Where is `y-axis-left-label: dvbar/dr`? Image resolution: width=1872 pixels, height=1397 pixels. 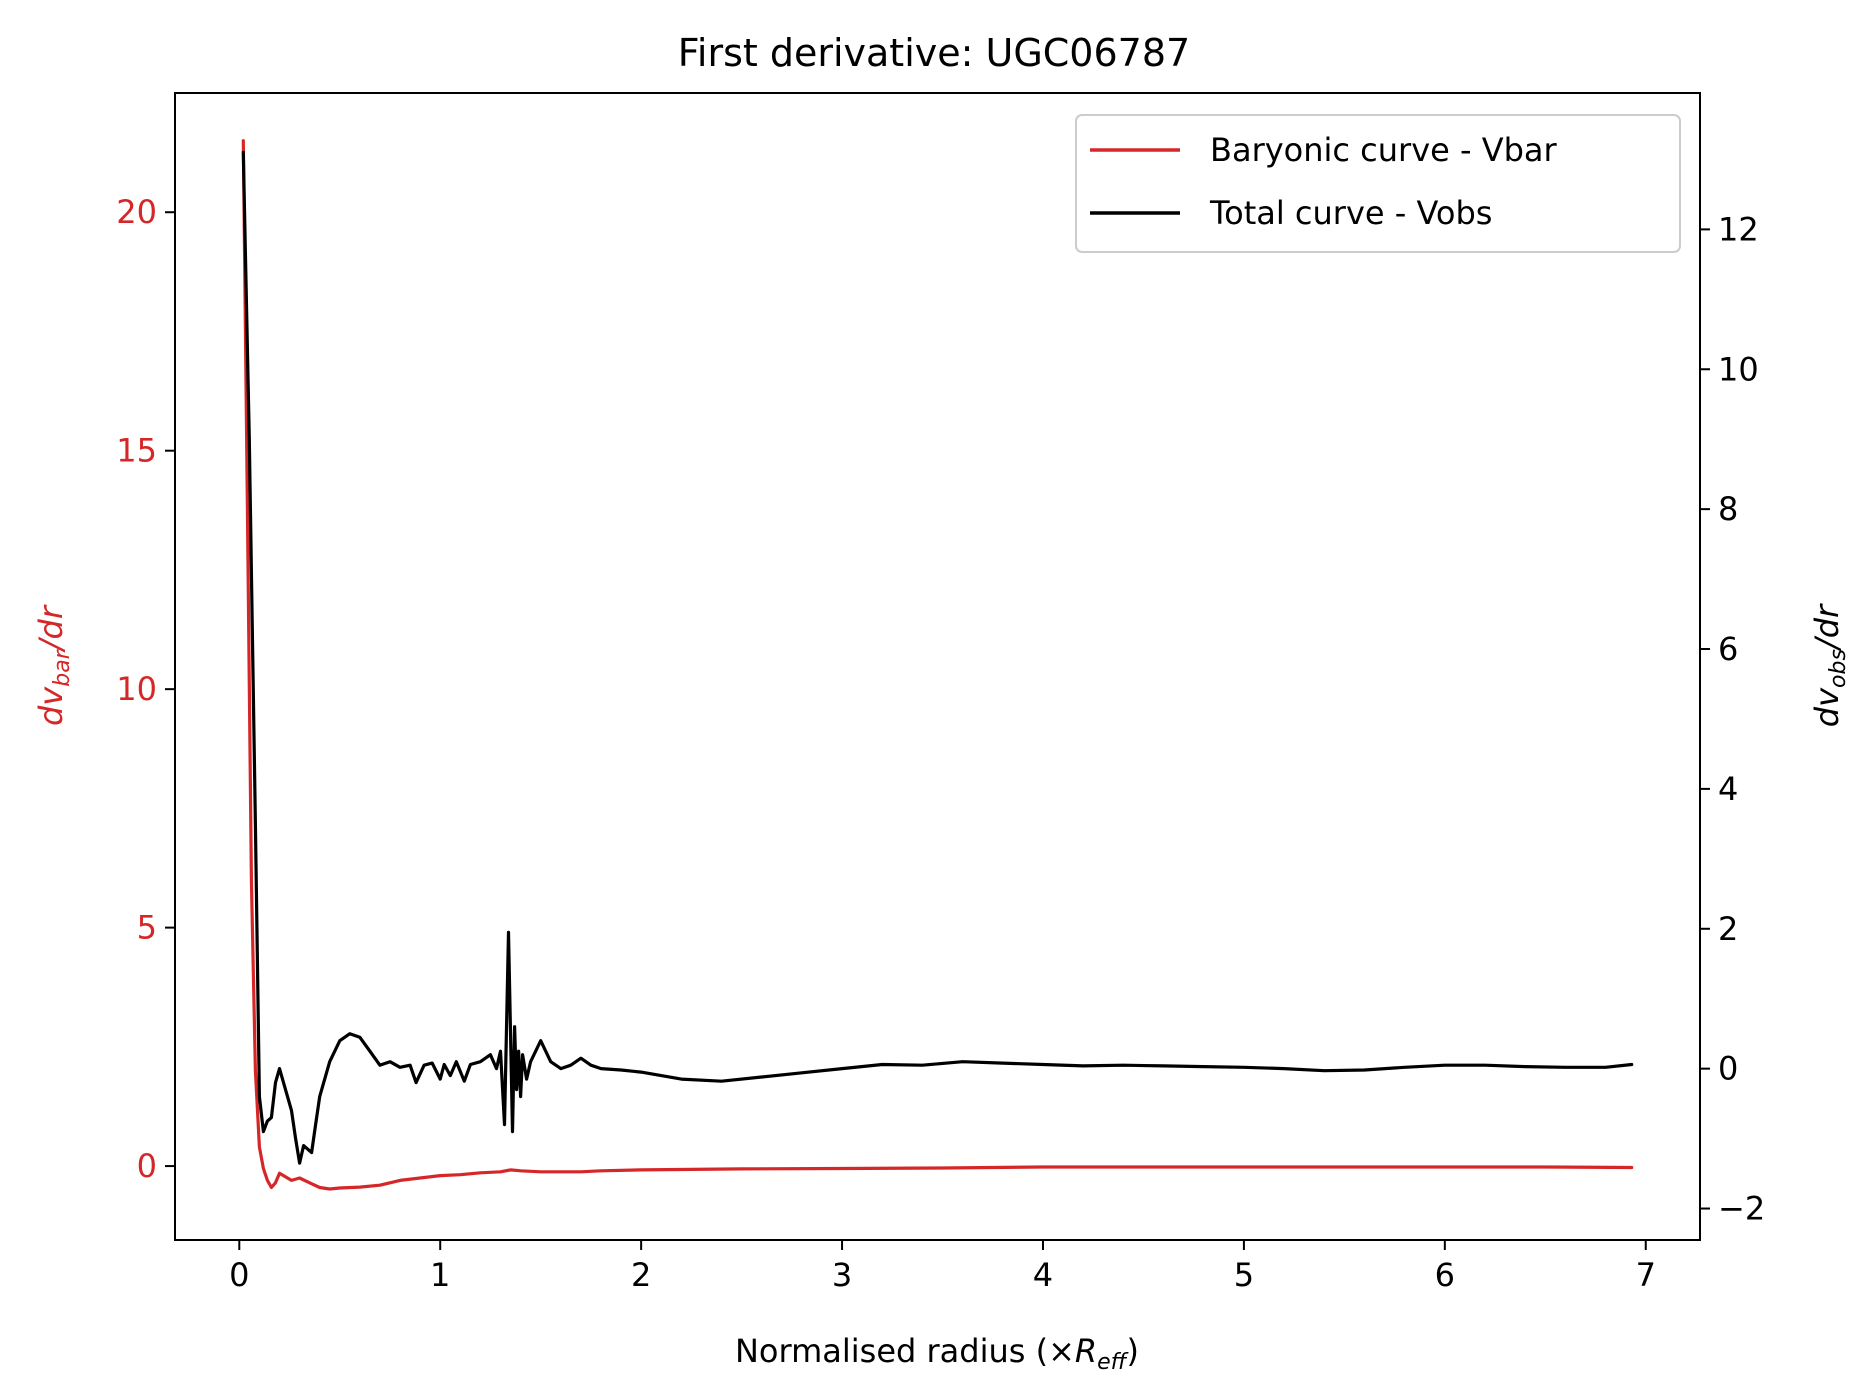
y-axis-left-label: dvbar/dr is located at coordinates (53, 665).